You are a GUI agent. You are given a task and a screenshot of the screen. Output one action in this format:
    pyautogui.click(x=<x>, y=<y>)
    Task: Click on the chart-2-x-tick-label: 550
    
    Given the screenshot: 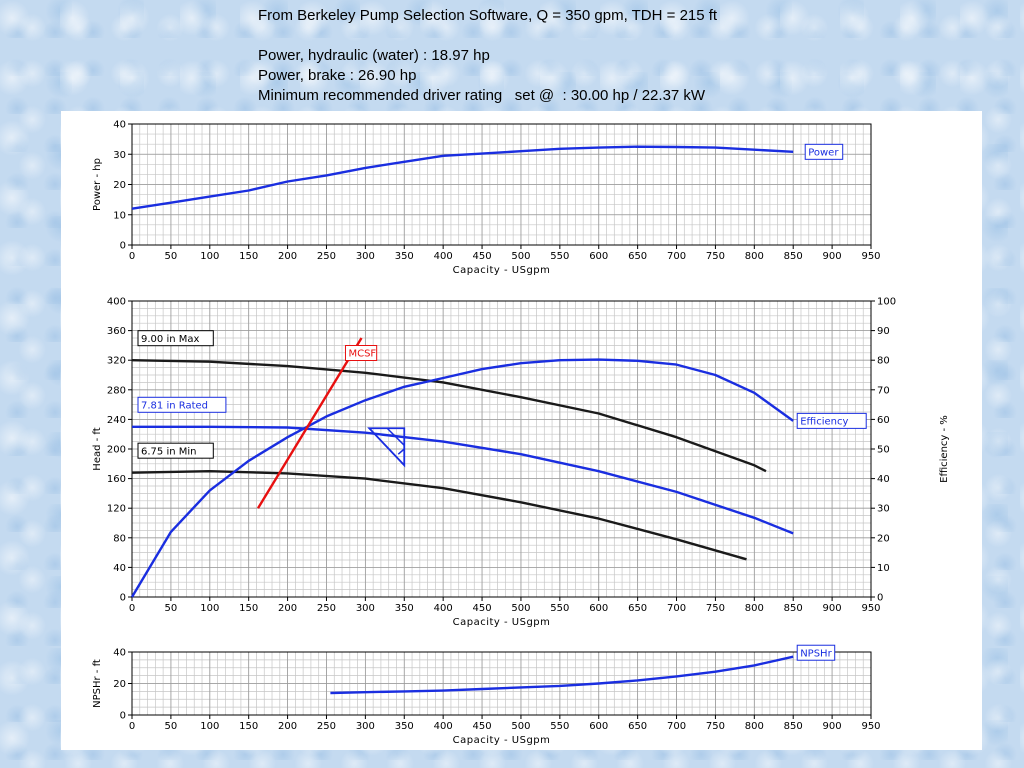 What is the action you would take?
    pyautogui.click(x=559, y=608)
    